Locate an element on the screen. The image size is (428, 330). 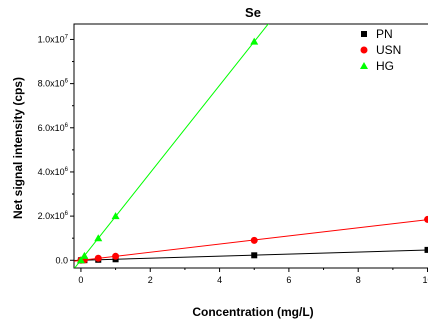
legend-label-usn: USN is located at coordinates (388, 50).